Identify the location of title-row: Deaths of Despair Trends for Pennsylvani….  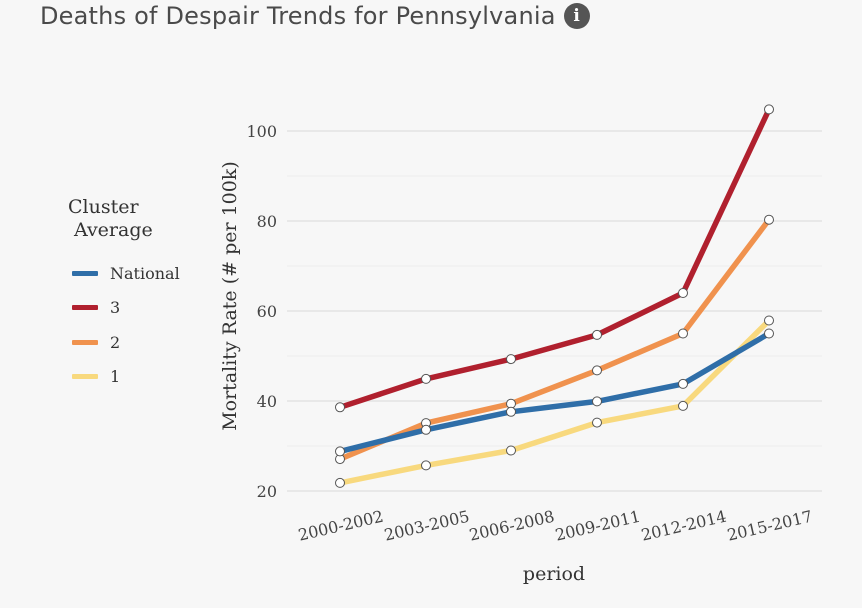
(315, 16).